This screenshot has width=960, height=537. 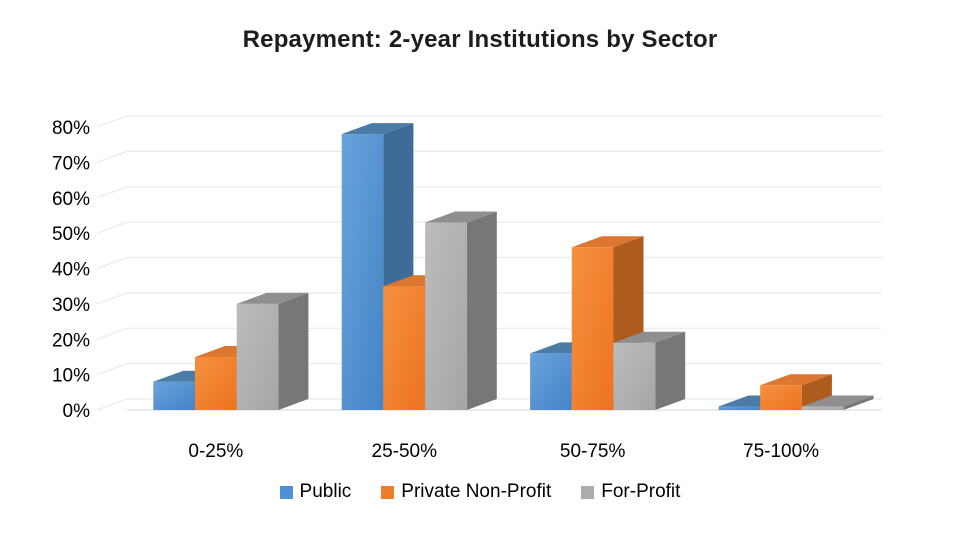 What do you see at coordinates (476, 491) in the screenshot?
I see `legend-label: Private Non-Profit` at bounding box center [476, 491].